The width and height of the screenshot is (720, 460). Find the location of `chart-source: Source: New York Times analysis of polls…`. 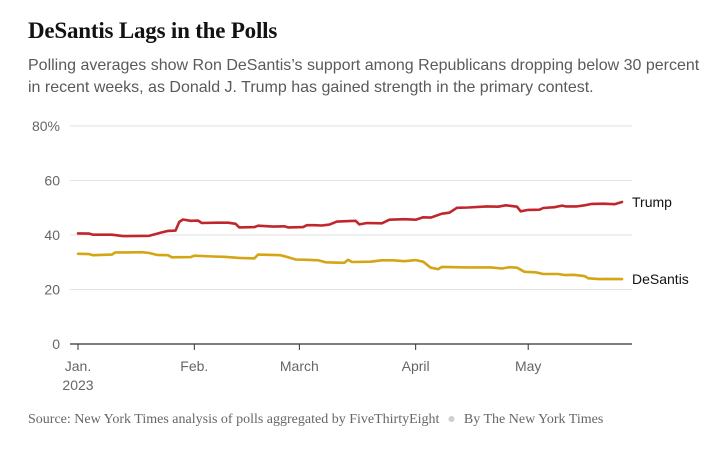

chart-source: Source: New York Times analysis of polls… is located at coordinates (358, 420).